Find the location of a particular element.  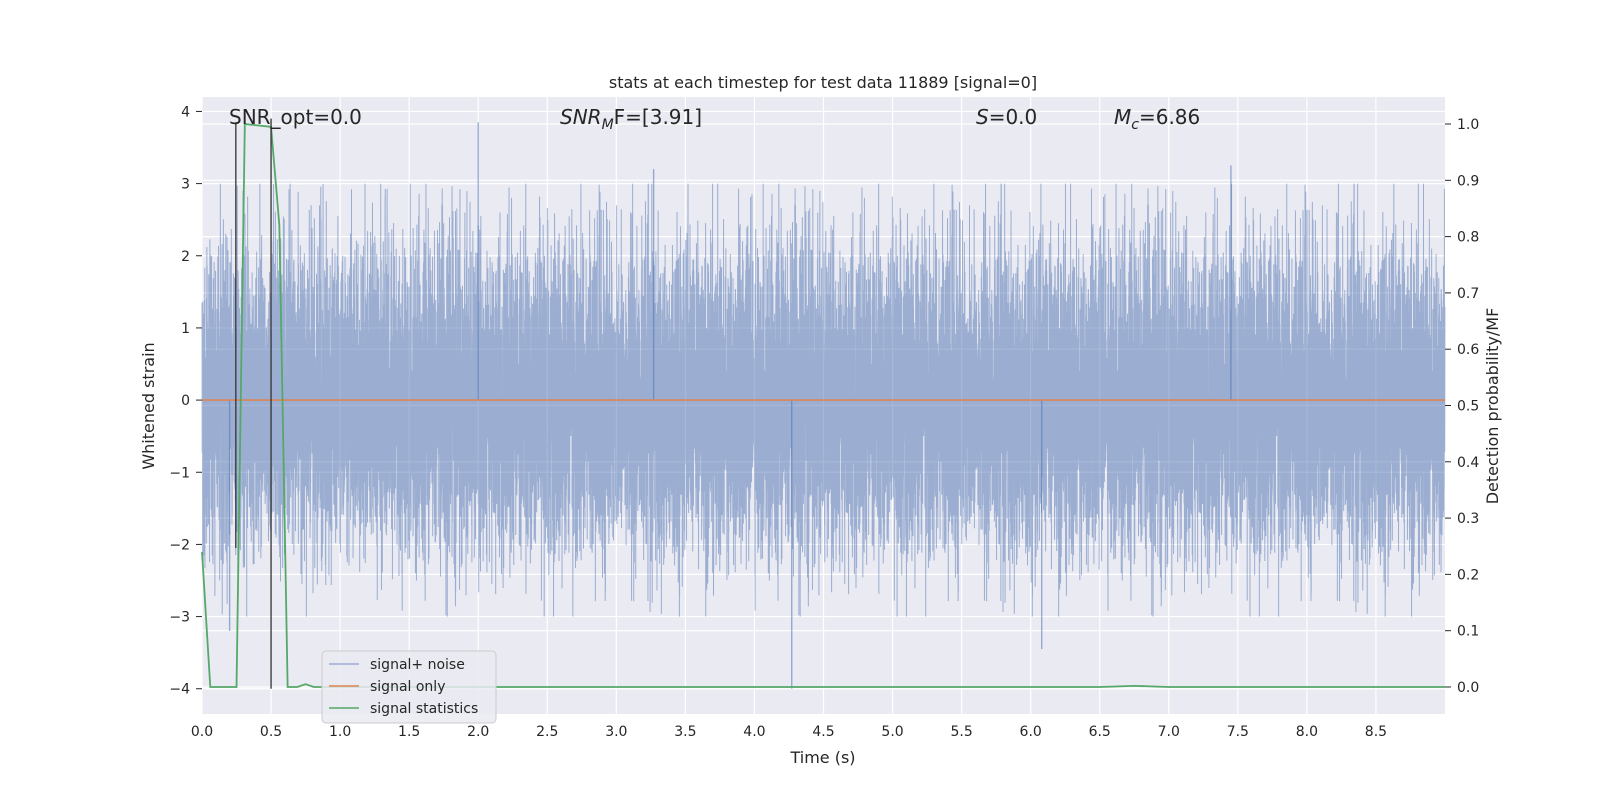

x-tick-label: 1.5 is located at coordinates (409, 732).